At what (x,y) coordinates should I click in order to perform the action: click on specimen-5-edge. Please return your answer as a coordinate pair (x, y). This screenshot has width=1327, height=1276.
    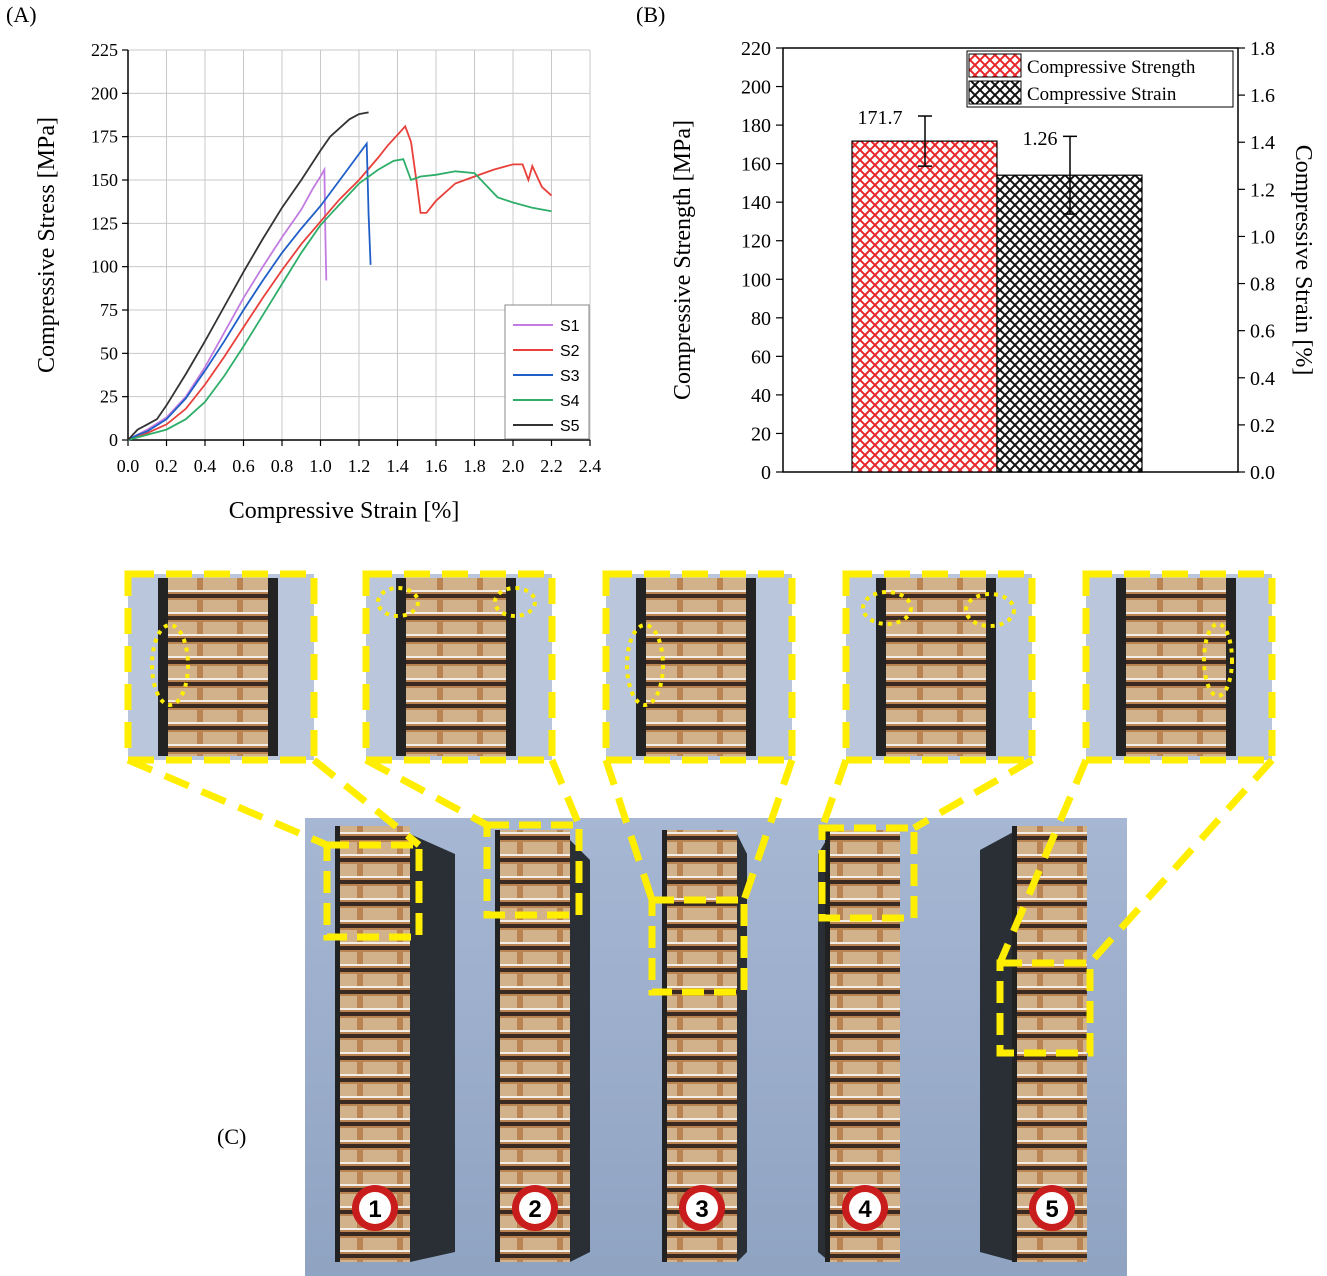
    Looking at the image, I should click on (1014, 1044).